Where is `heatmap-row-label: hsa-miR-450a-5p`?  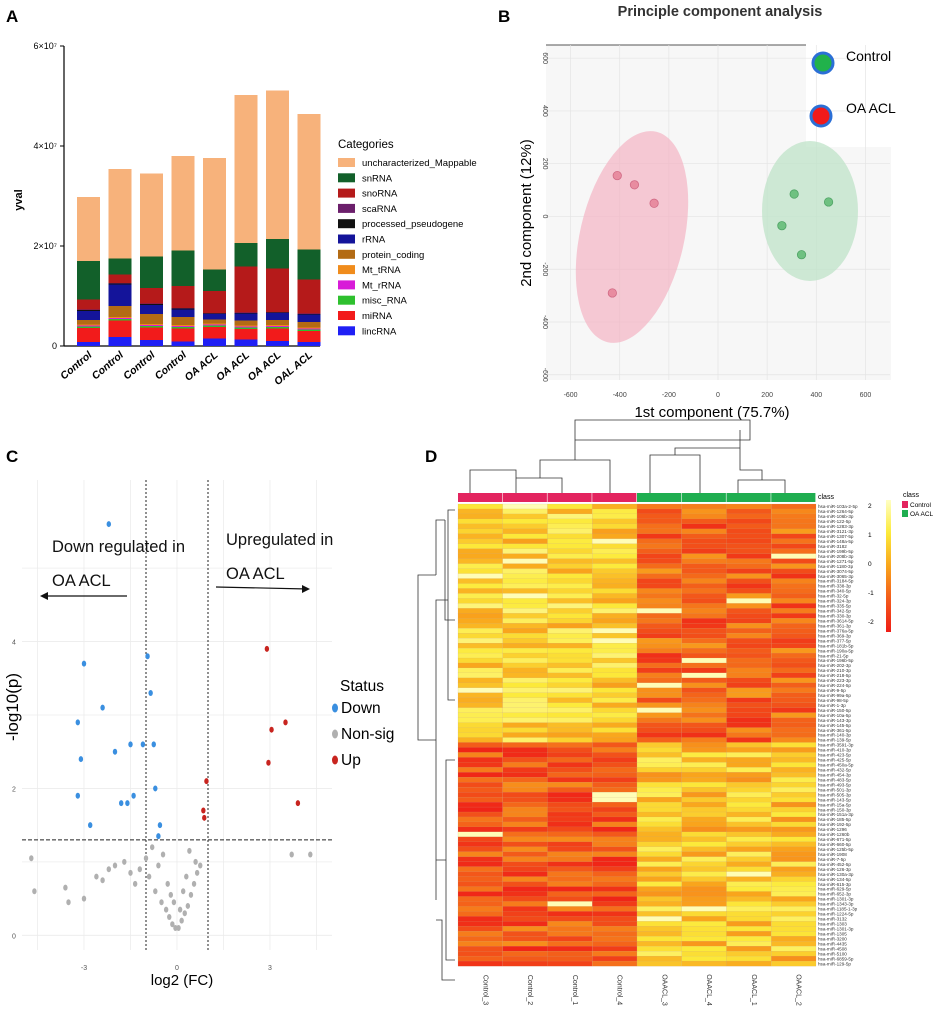
heatmap-row-label: hsa-miR-450a-5p is located at coordinates (836, 765).